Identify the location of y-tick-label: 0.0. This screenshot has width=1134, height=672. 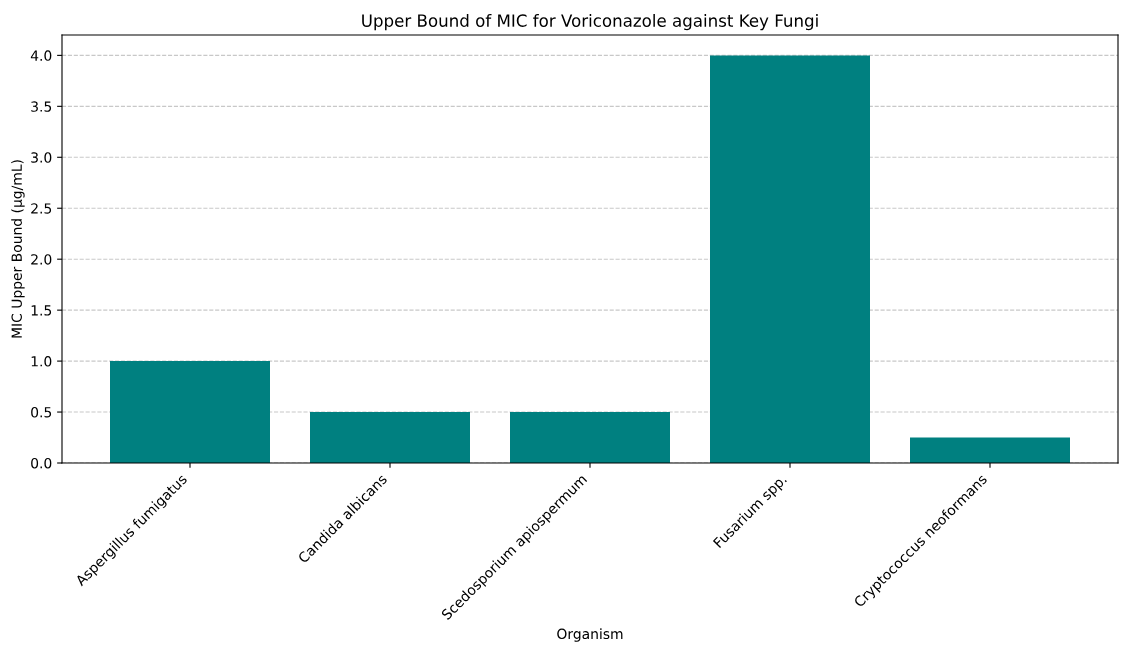
(41, 463).